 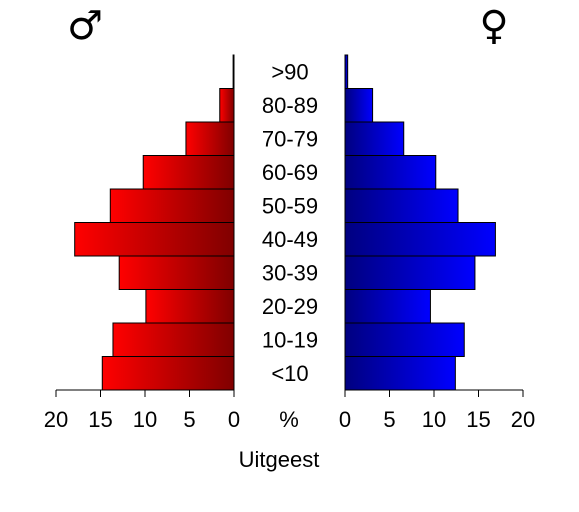 I want to click on category-label: 80-89, so click(x=290, y=105).